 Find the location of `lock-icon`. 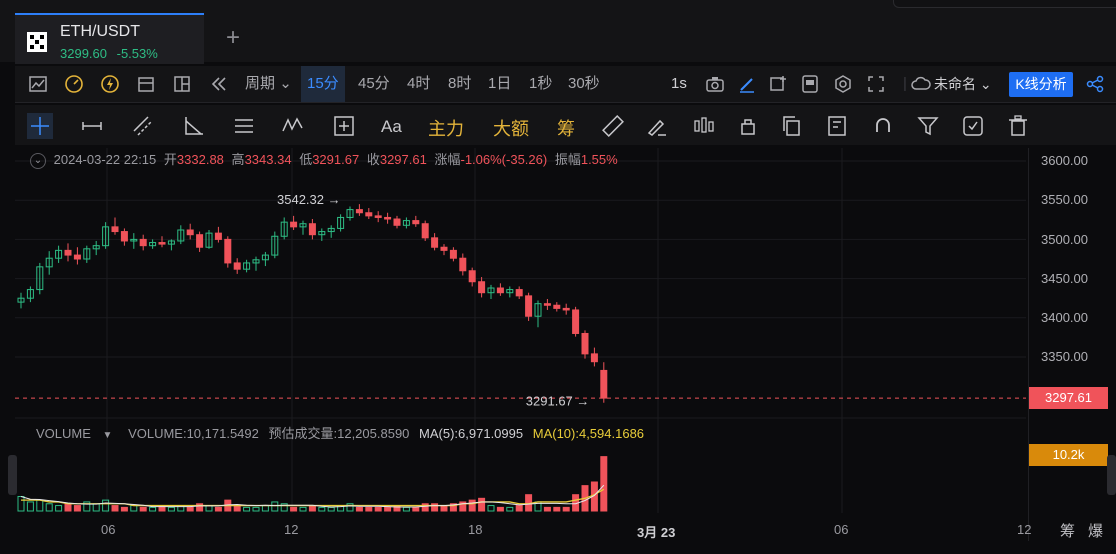

lock-icon is located at coordinates (748, 126).